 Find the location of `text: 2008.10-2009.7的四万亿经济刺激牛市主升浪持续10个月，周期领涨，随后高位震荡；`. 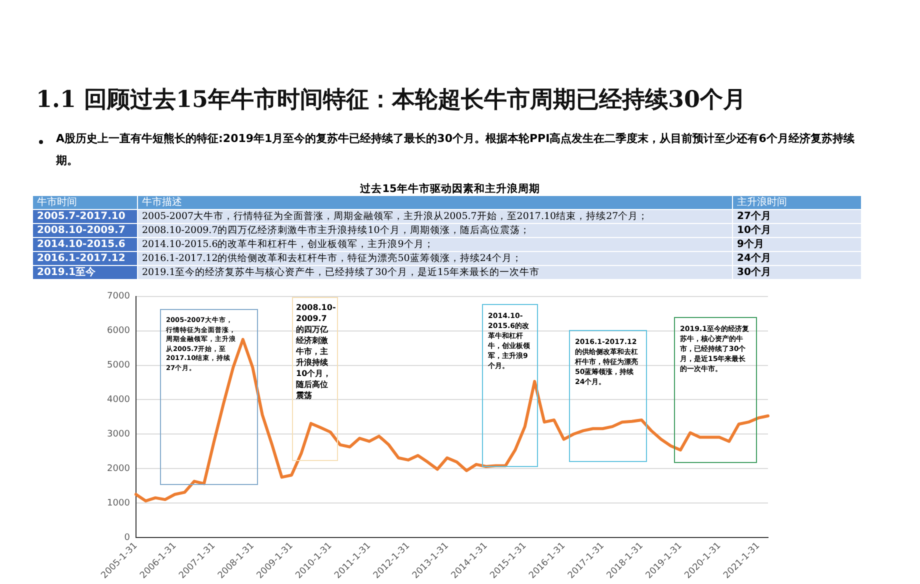

text: 2008.10-2009.7的四万亿经济刺激牛市主升浪持续10个月，周期领涨，随后高位震荡； is located at coordinates (435, 231).